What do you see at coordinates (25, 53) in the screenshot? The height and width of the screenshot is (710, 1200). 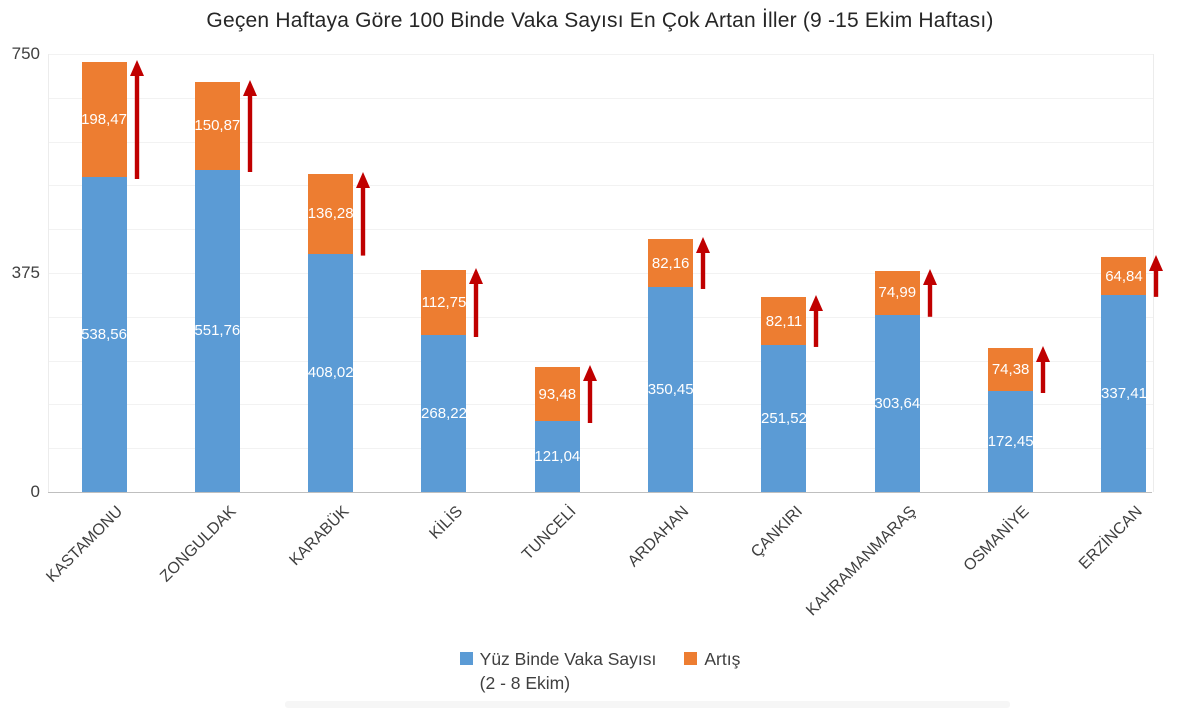 I see `y-axis-tick-label: 750` at bounding box center [25, 53].